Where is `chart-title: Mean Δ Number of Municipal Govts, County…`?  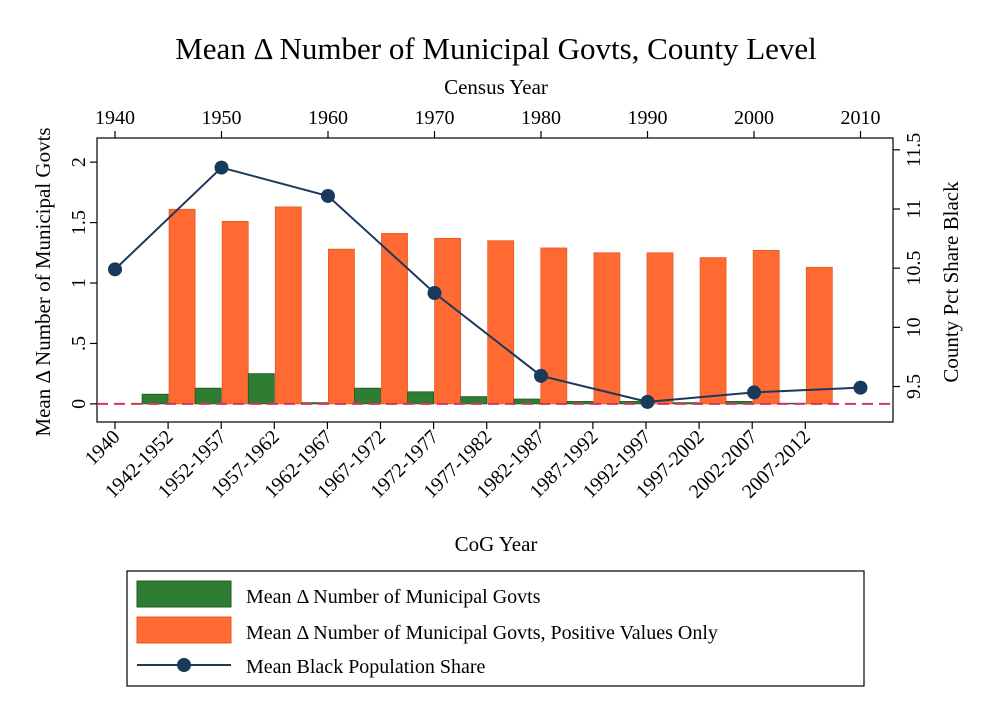
chart-title: Mean Δ Number of Municipal Govts, County… is located at coordinates (496, 48).